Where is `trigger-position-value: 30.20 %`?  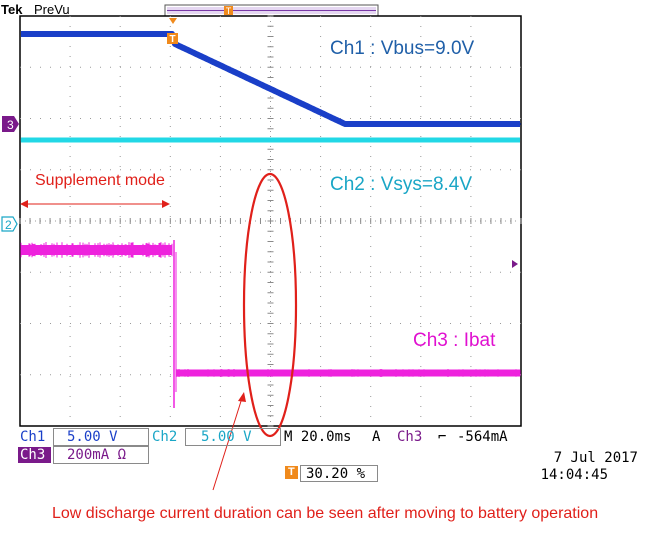 trigger-position-value: 30.20 % is located at coordinates (336, 474).